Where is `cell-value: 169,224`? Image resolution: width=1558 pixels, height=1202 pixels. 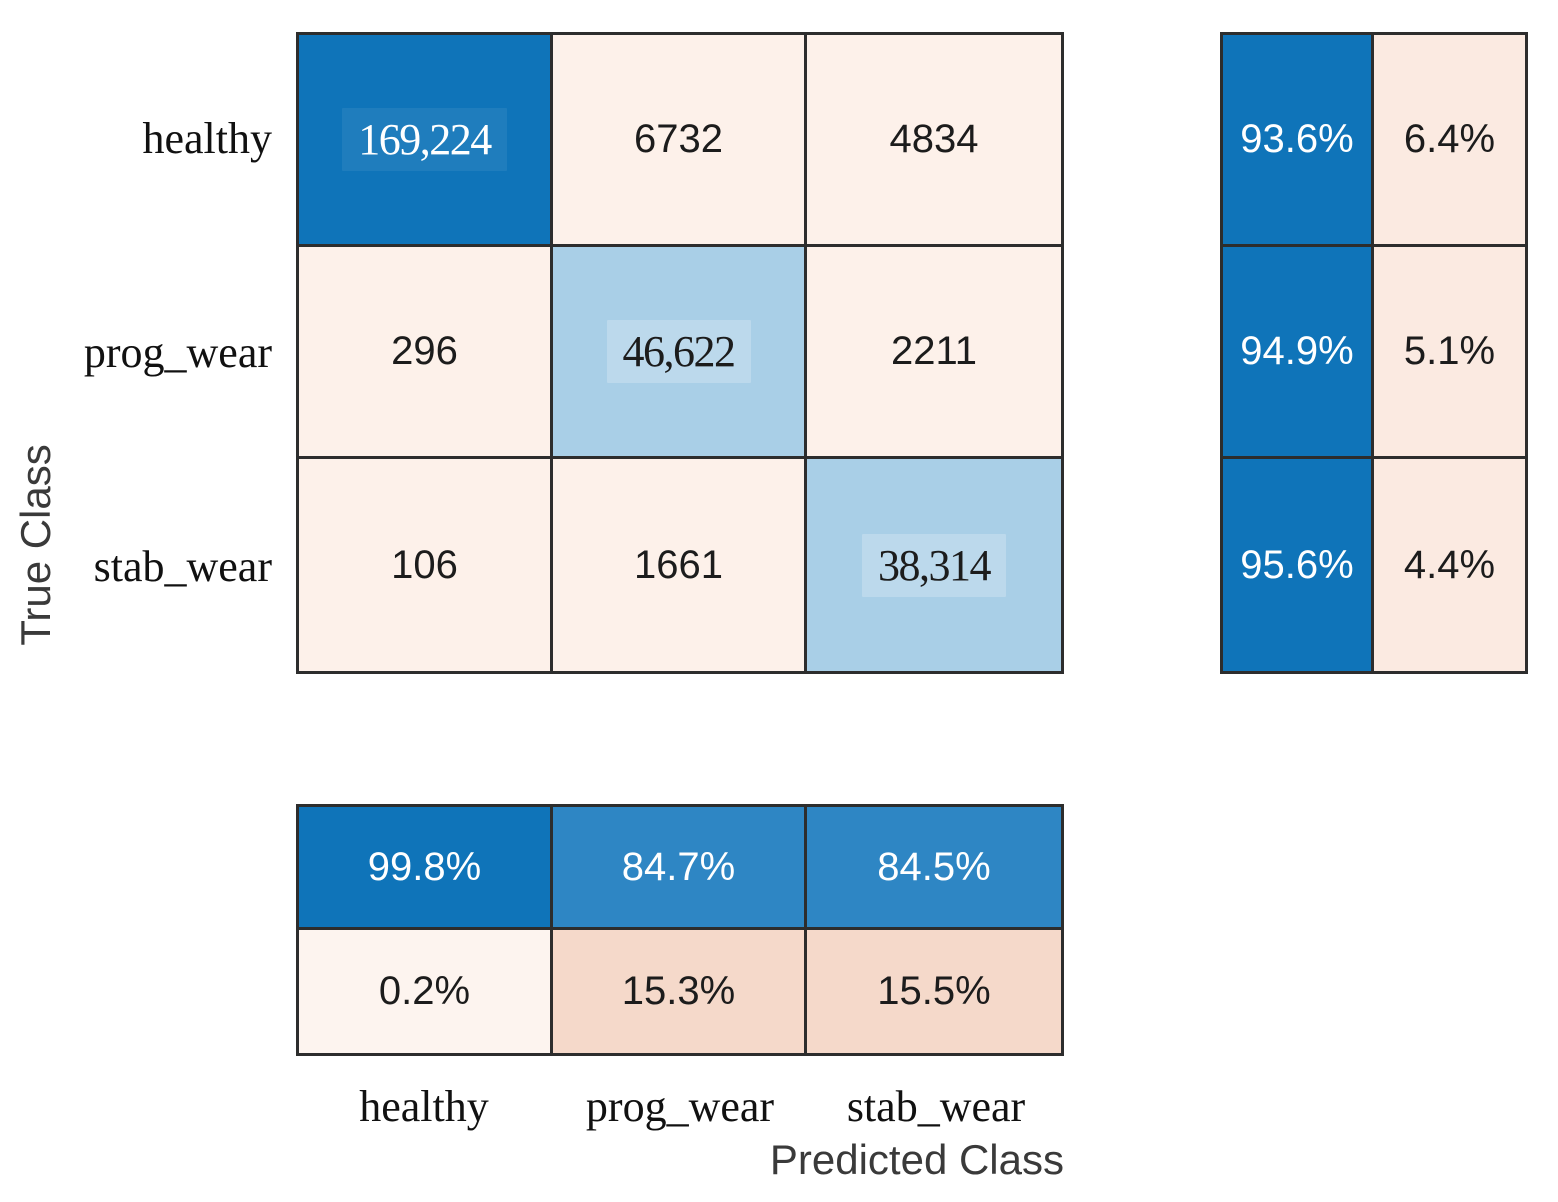
cell-value: 169,224 is located at coordinates (424, 139).